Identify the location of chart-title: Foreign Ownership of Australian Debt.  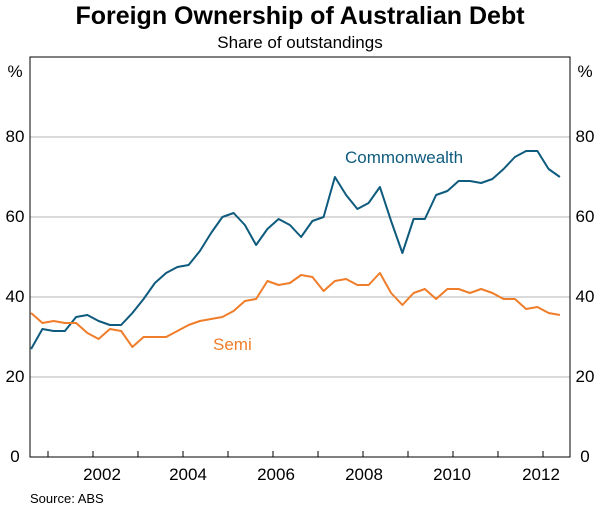
(300, 16).